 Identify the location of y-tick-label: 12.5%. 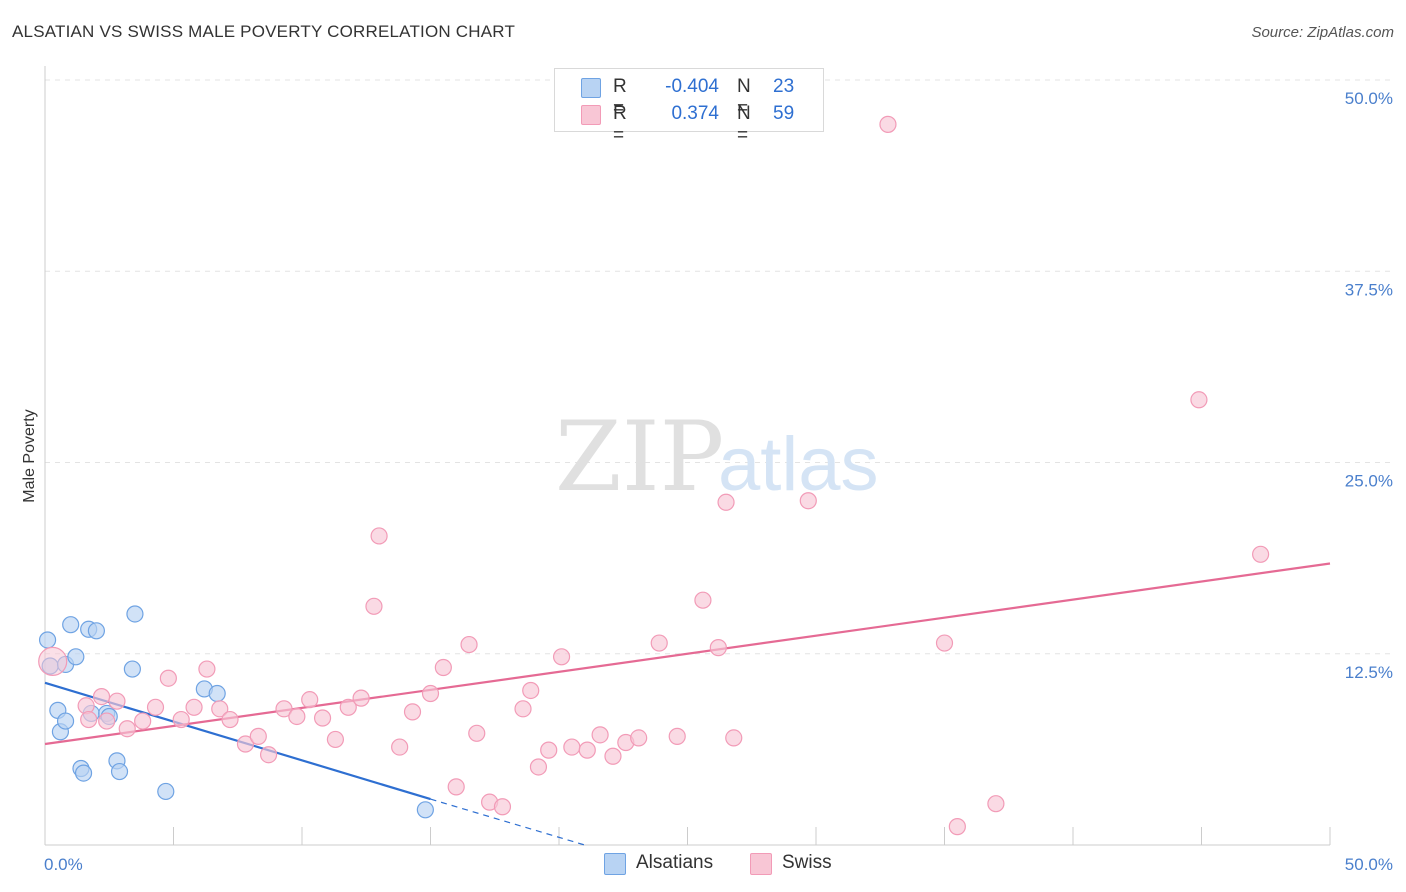
(1369, 672).